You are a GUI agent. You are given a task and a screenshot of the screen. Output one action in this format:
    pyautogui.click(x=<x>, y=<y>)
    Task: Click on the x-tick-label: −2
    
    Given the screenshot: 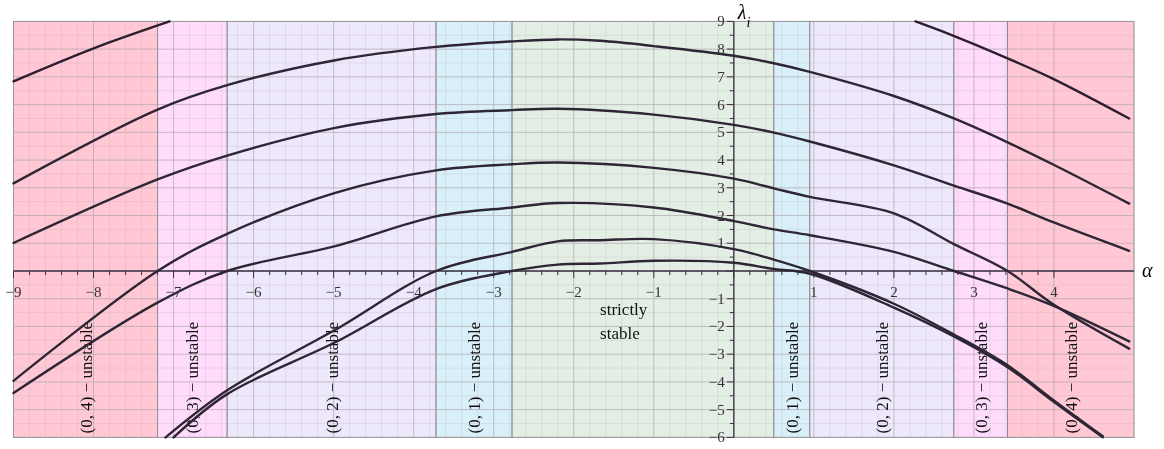 What is the action you would take?
    pyautogui.click(x=573, y=292)
    